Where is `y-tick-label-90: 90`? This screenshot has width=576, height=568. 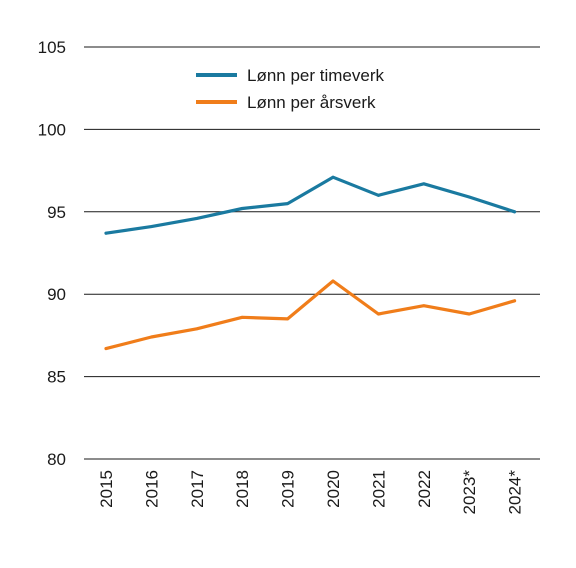 y-tick-label-90: 90 is located at coordinates (56, 294).